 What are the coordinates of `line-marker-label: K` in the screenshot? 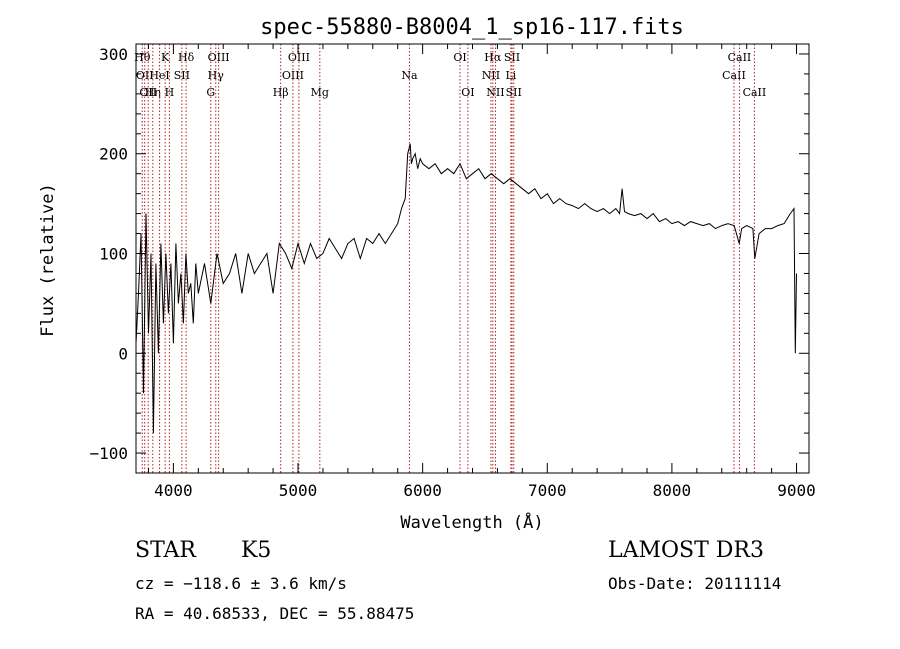 It's located at (165, 57).